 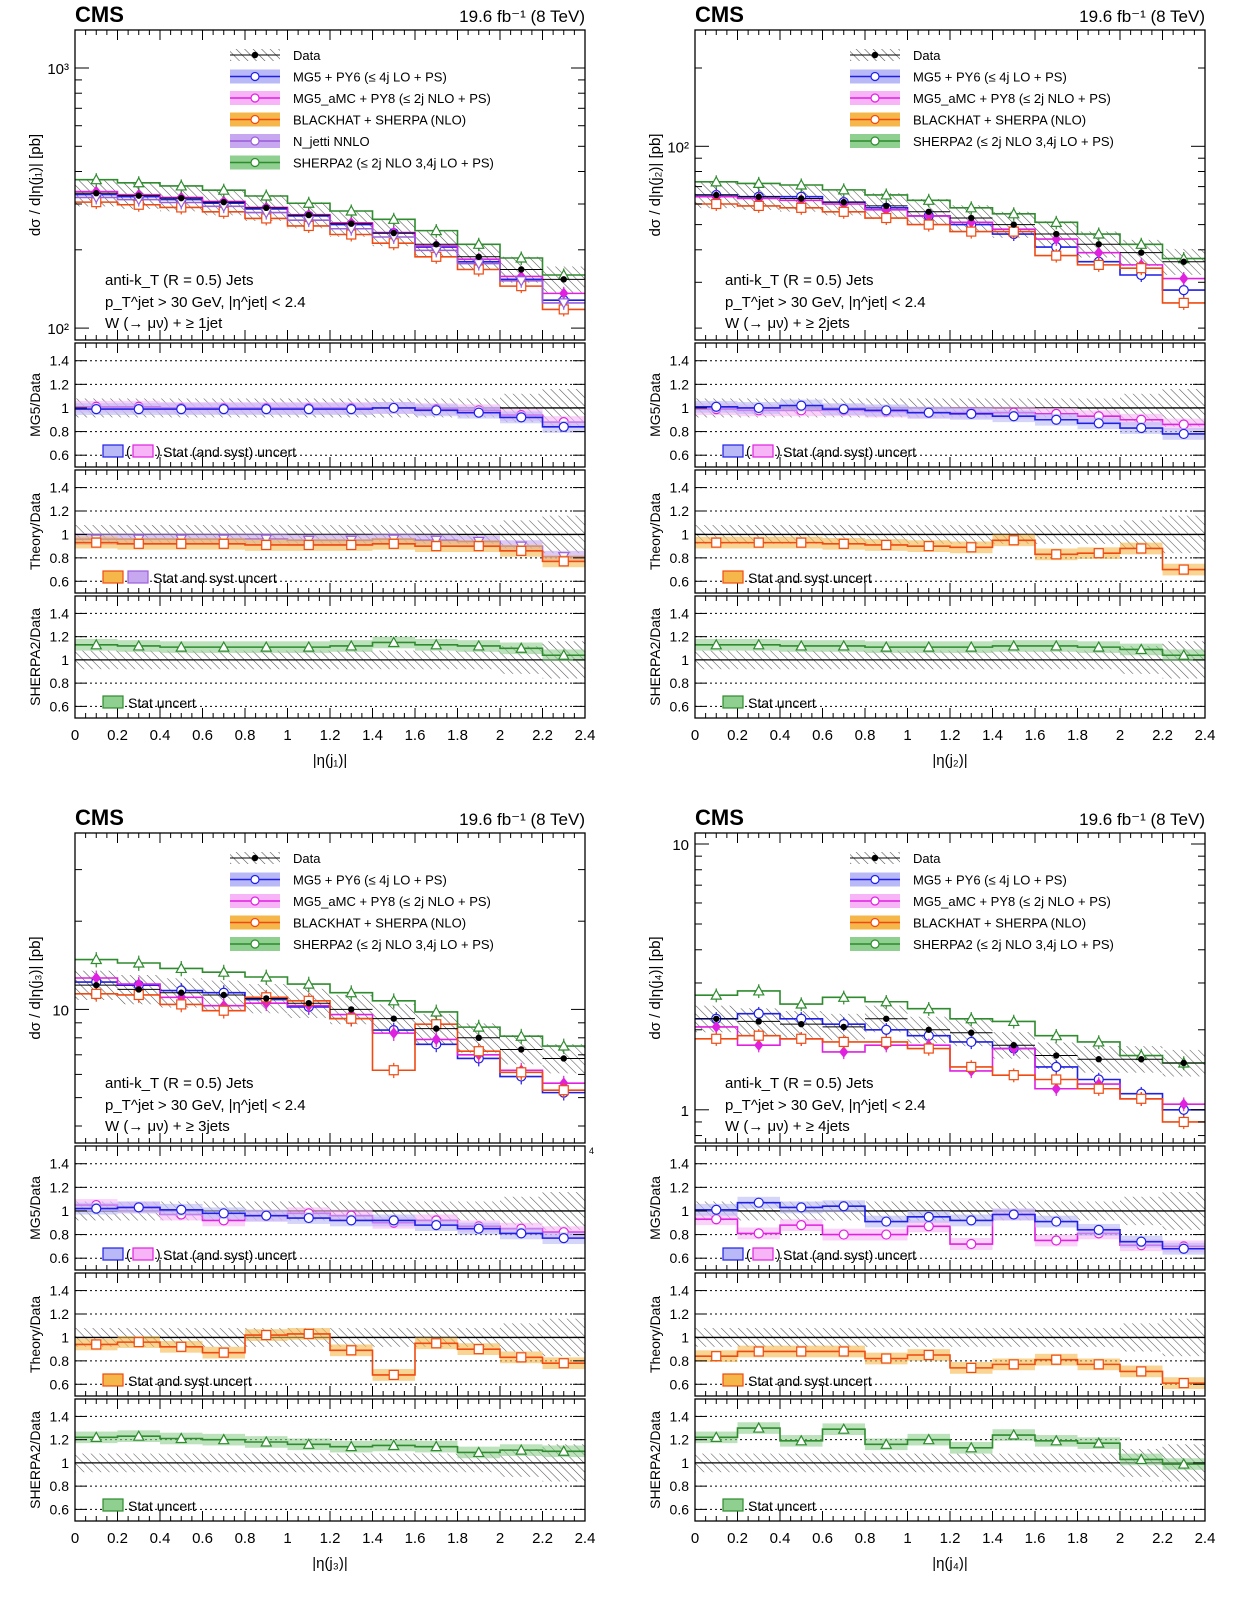 I want to click on selection-label: W (→ μν) + ≥ 4jets, so click(x=787, y=1126).